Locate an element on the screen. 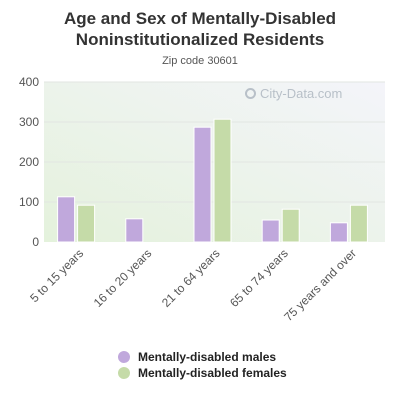 The height and width of the screenshot is (400, 400). legend-label-females: Mentally-disabled females is located at coordinates (212, 373).